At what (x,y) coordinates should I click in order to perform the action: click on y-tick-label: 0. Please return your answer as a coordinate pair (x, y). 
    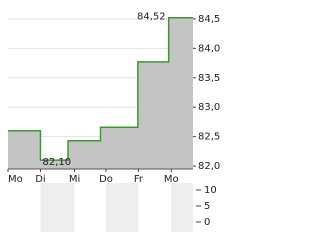
    Looking at the image, I should click on (207, 222).